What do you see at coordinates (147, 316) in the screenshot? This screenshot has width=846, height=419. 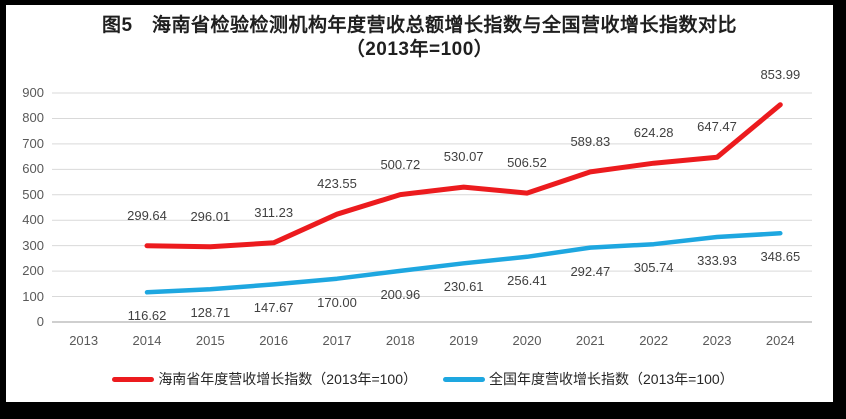 I see `data-label-s1-2014: 116.62` at bounding box center [147, 316].